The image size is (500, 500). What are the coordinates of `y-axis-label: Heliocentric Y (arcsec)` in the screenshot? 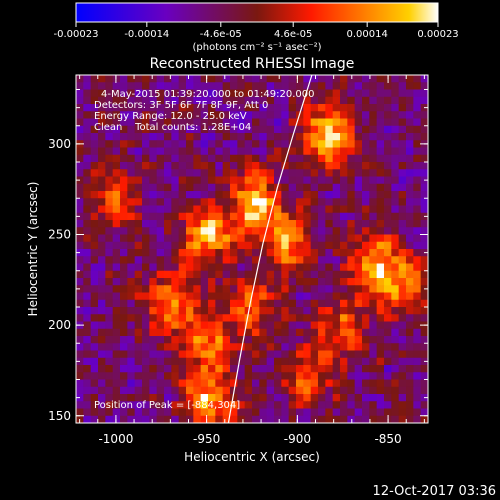 It's located at (33, 249).